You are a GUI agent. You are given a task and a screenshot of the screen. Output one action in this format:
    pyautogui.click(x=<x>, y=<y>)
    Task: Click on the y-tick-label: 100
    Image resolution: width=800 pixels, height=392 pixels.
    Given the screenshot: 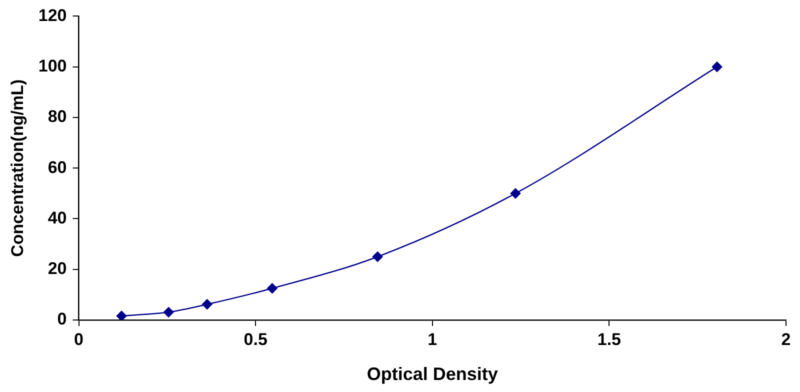 What is the action you would take?
    pyautogui.click(x=52, y=66)
    